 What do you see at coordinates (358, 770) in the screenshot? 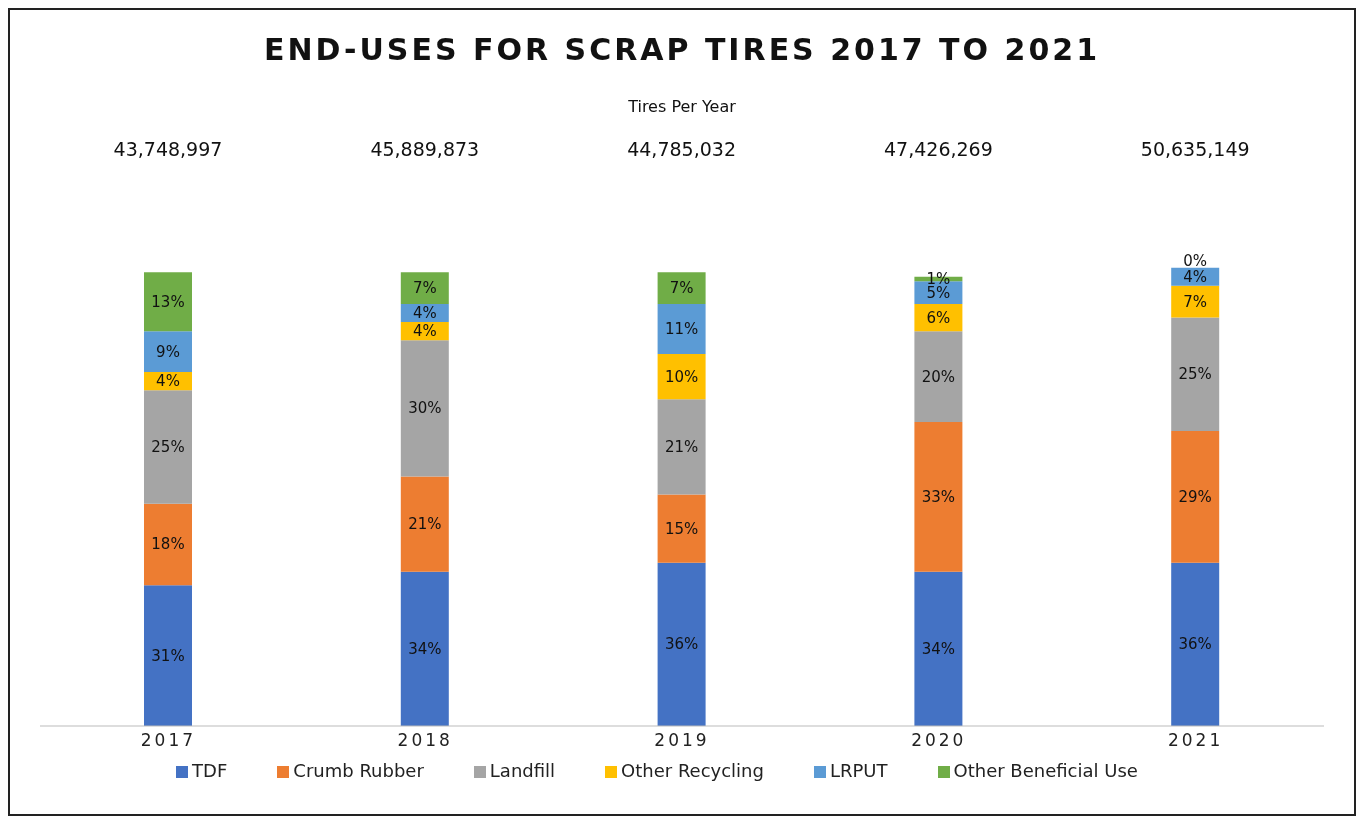
I see `legend-label: Crumb Rubber` at bounding box center [358, 770].